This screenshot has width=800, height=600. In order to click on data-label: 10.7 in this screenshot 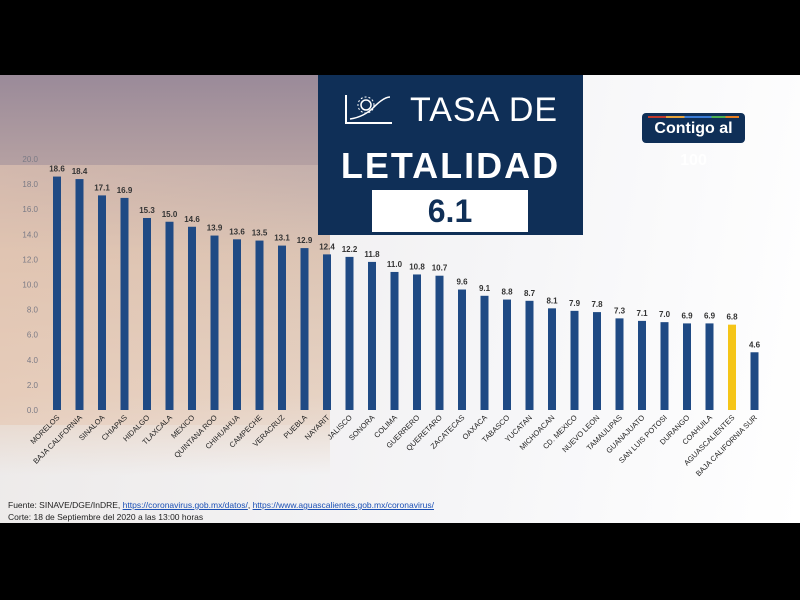, I will do `click(440, 268)`.